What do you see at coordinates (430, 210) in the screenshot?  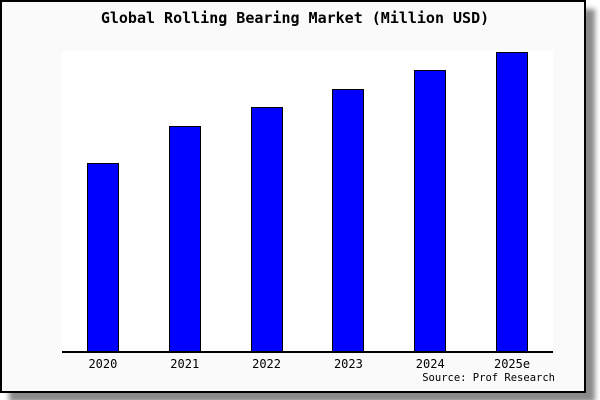 I see `bar-2024` at bounding box center [430, 210].